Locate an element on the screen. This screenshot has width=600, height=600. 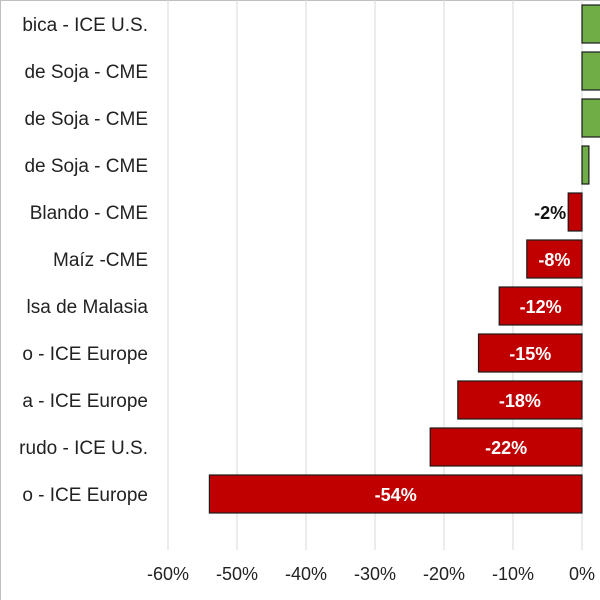
data-label-7: -15% is located at coordinates (530, 354).